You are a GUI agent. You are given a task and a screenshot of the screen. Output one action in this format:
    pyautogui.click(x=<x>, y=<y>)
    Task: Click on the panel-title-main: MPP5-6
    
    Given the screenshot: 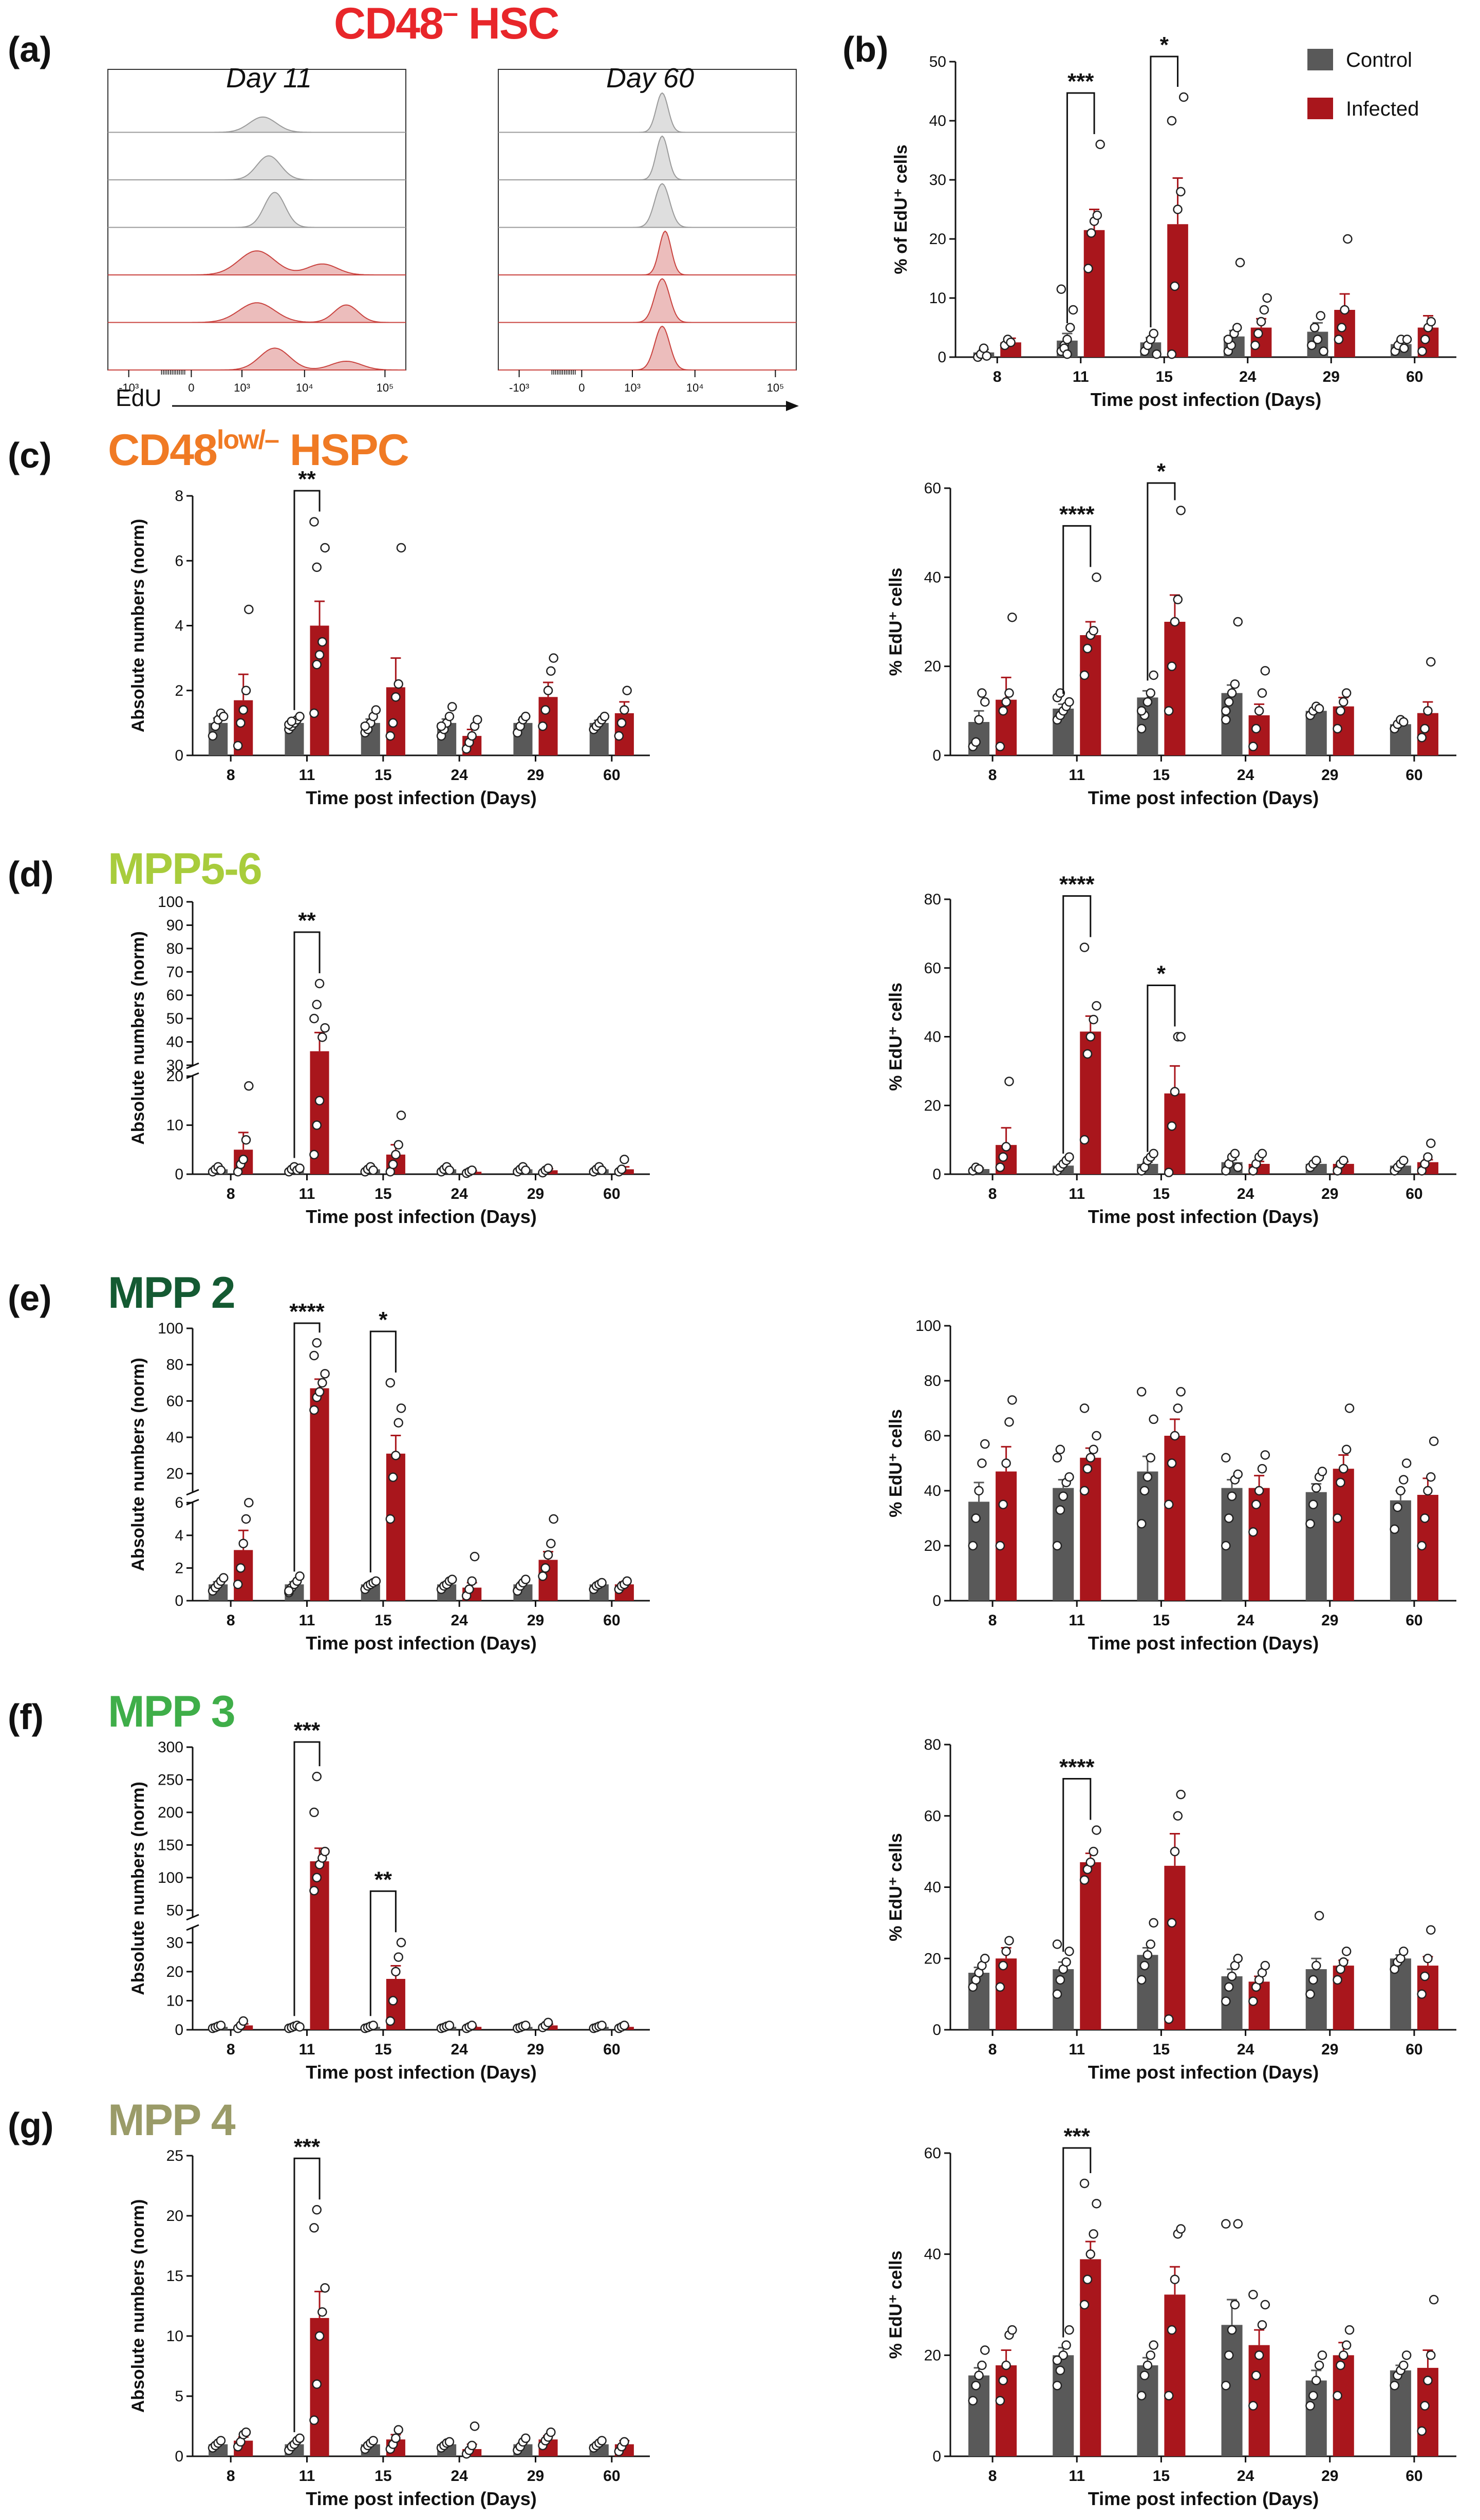 What is the action you would take?
    pyautogui.click(x=184, y=869)
    